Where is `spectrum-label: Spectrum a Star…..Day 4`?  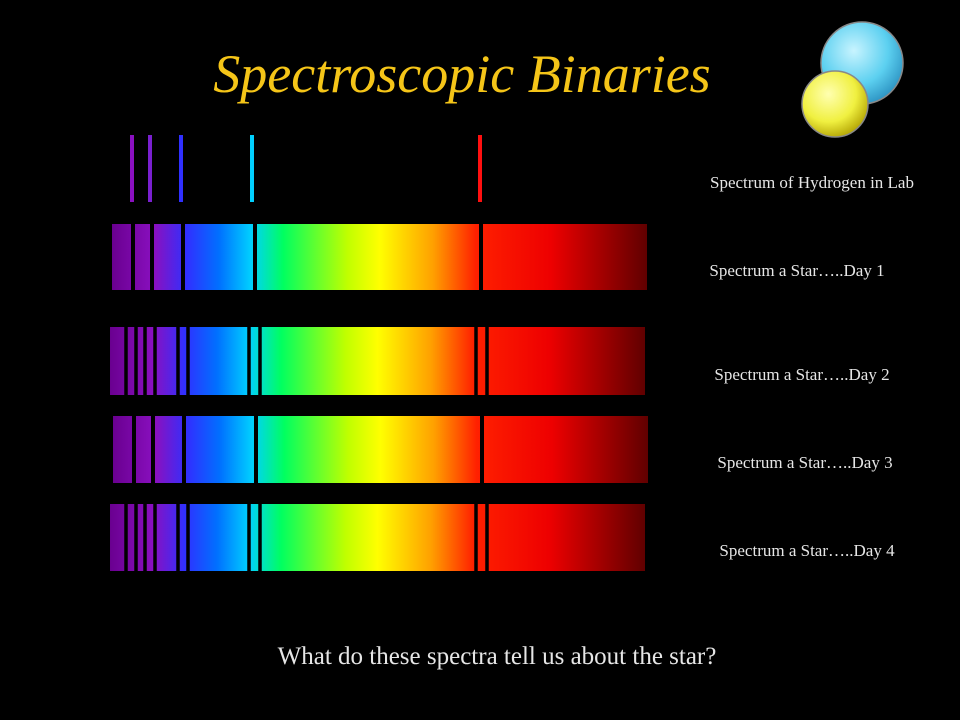
spectrum-label: Spectrum a Star…..Day 4 is located at coordinates (807, 550).